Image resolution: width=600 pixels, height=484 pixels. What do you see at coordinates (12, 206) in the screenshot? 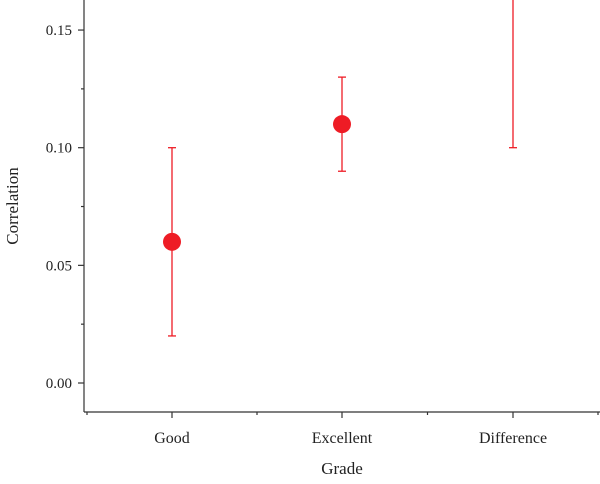
I see `y-axis-title: Correlation` at bounding box center [12, 206].